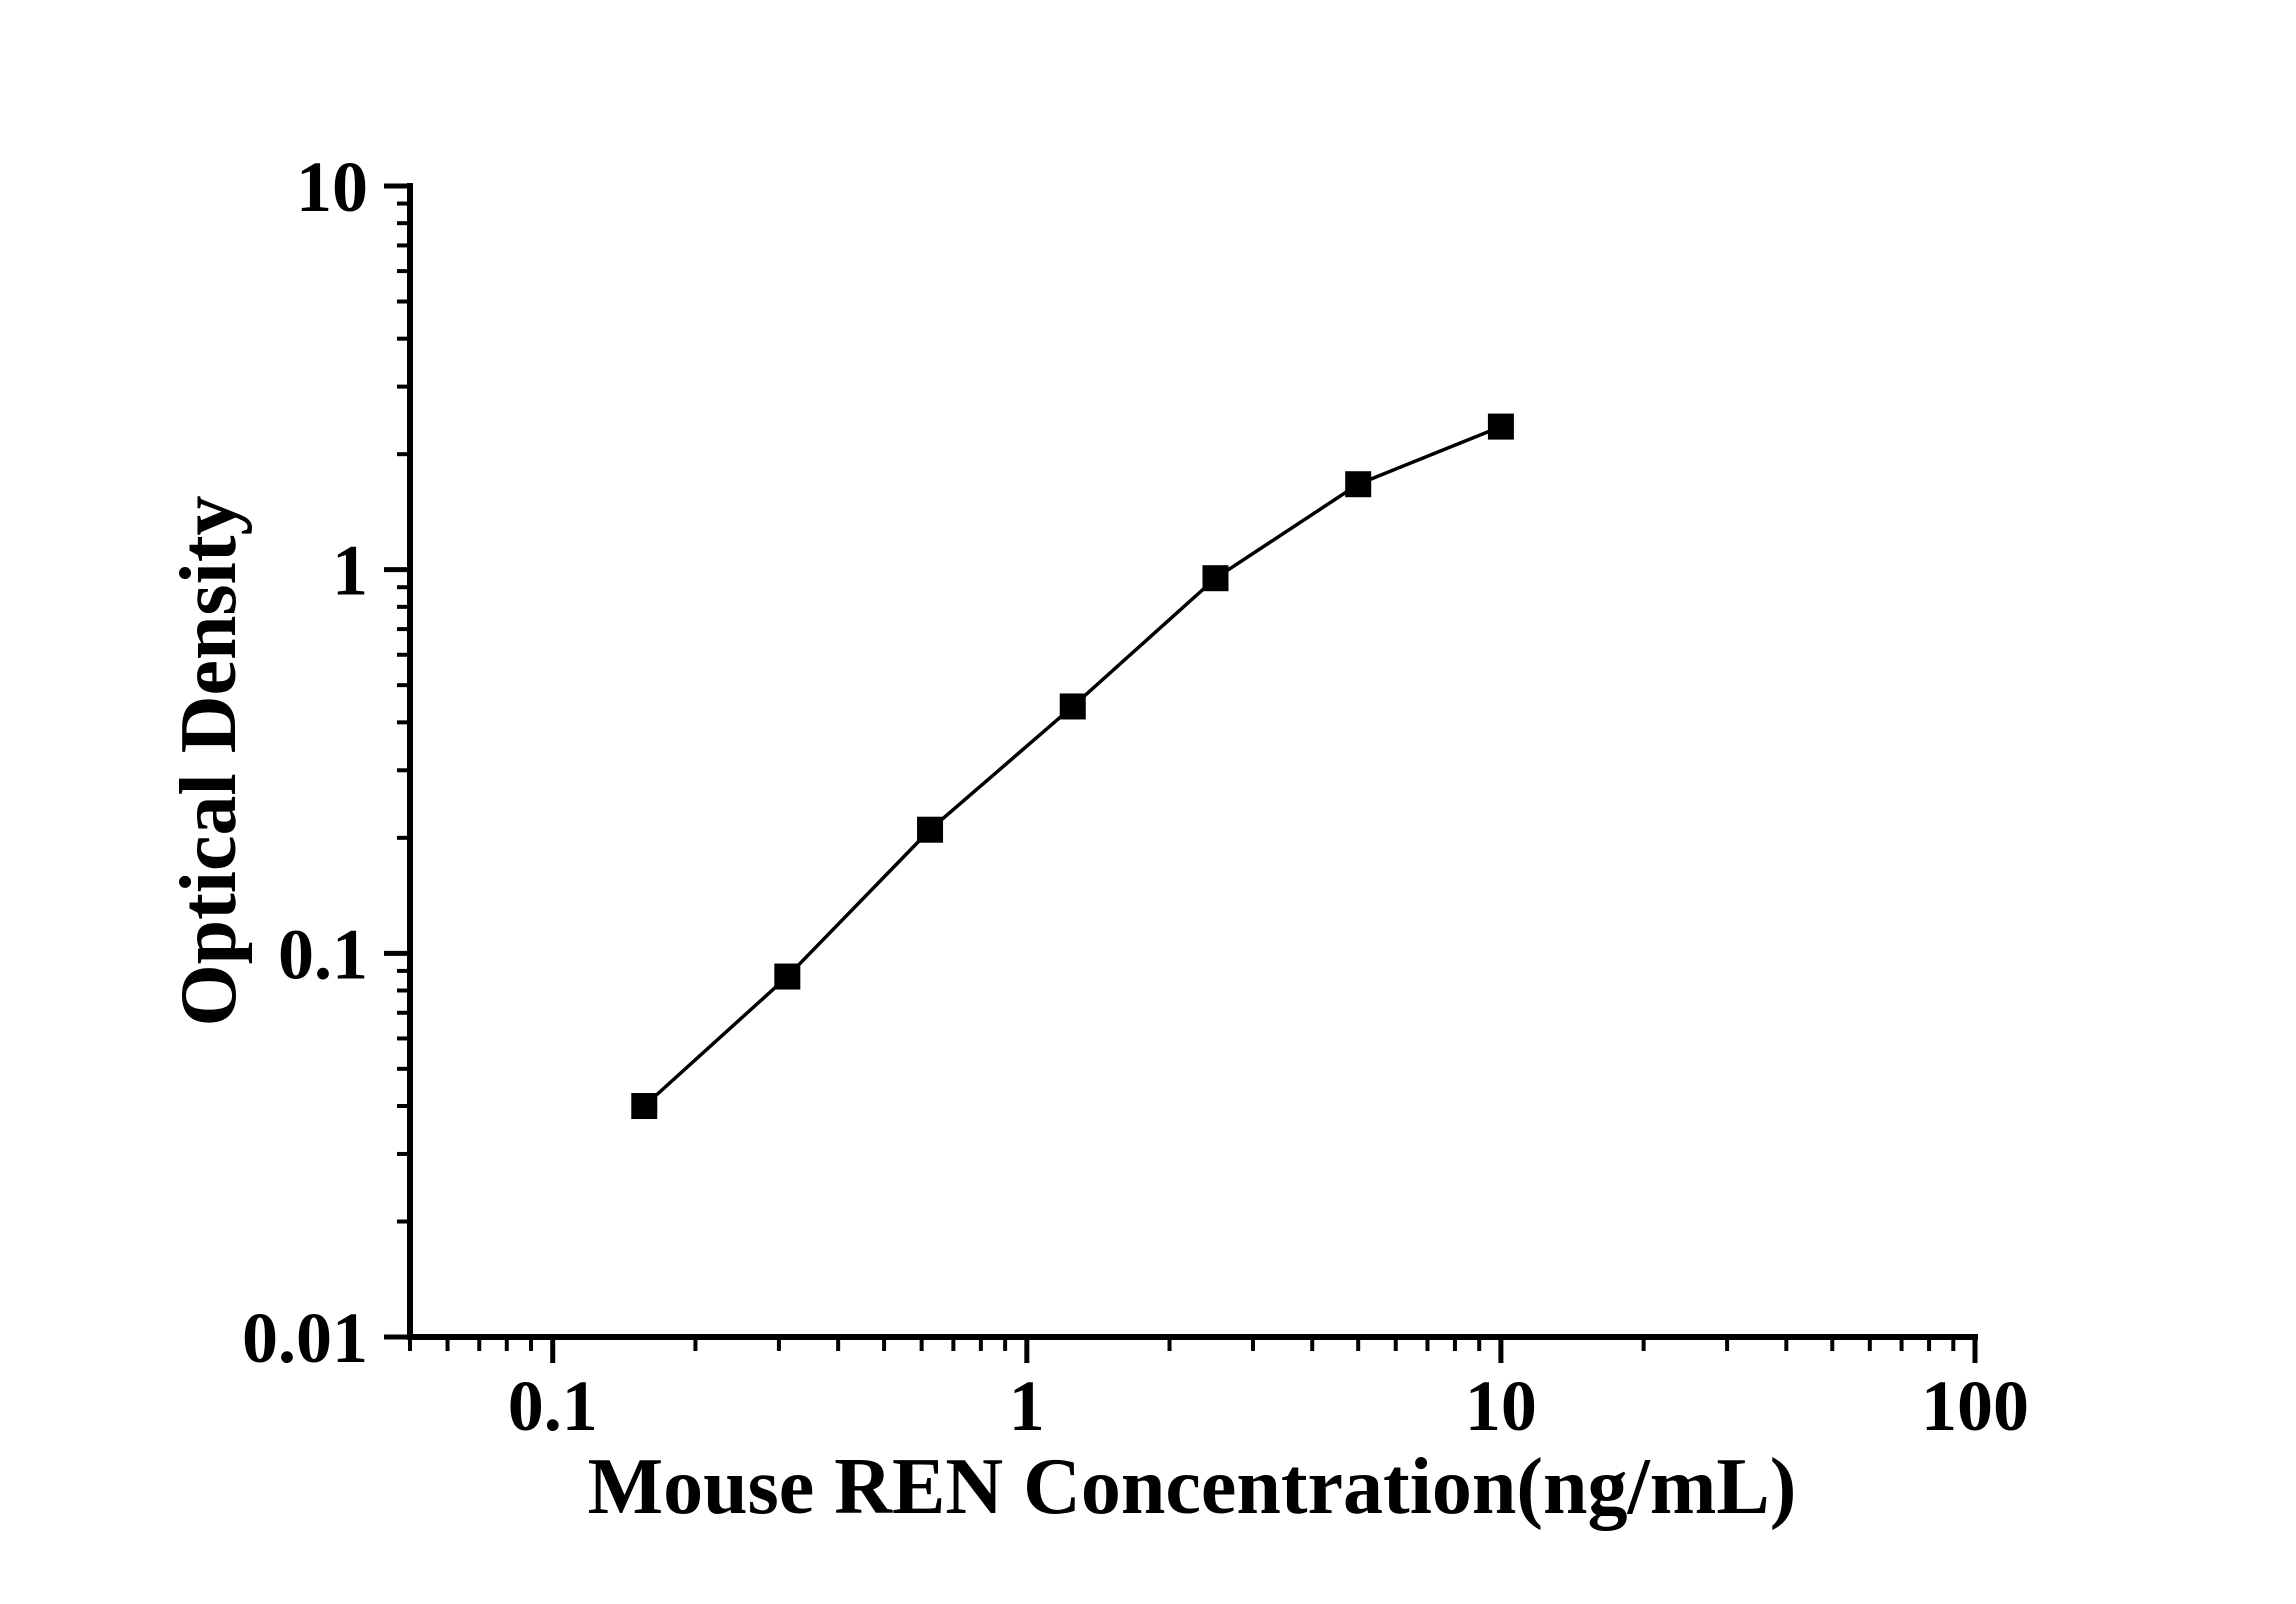  Describe the element at coordinates (323, 954) in the screenshot. I see `y-tick-label: 0.1` at that location.